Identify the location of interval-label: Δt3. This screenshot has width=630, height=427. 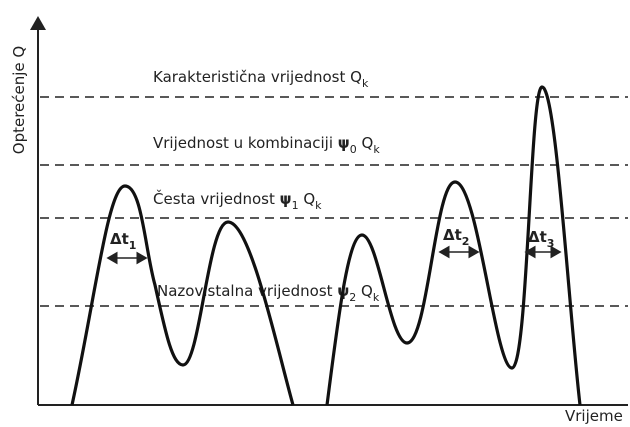
(541, 239).